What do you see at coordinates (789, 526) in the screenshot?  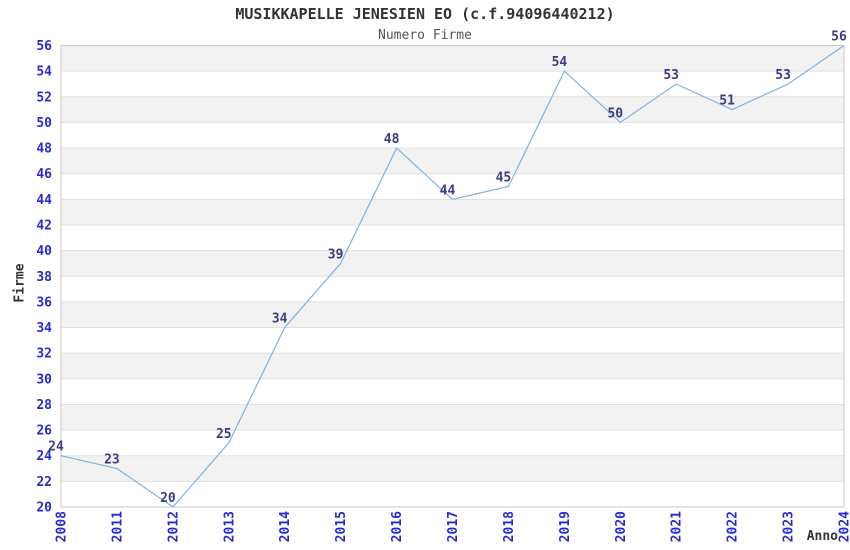 I see `x-tick-label: 2023` at bounding box center [789, 526].